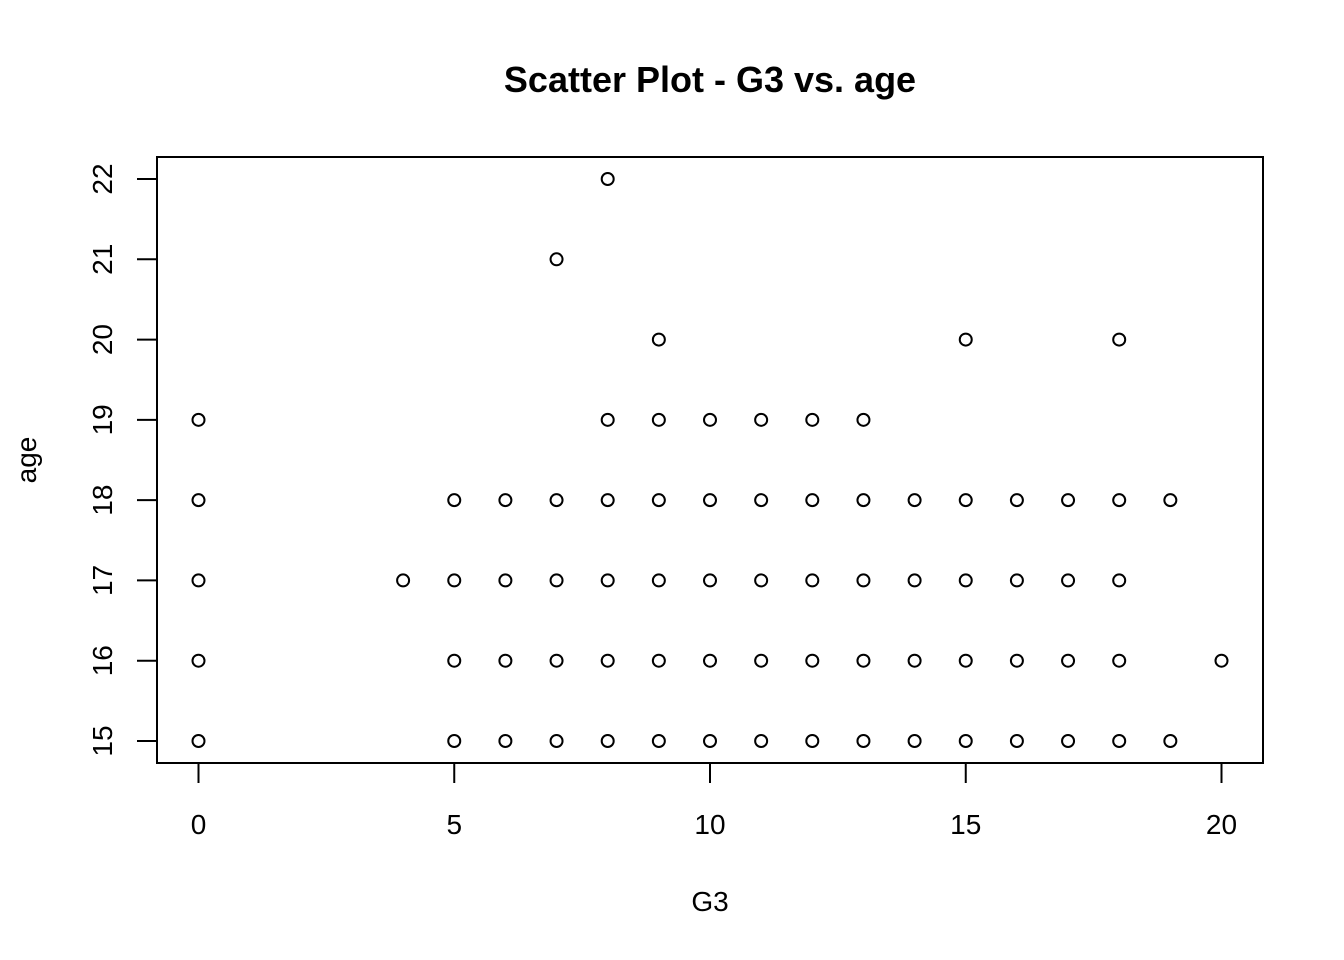 The width and height of the screenshot is (1344, 960). Describe the element at coordinates (710, 79) in the screenshot. I see `chart-title: Scatter Plot - G3 vs. age` at that location.